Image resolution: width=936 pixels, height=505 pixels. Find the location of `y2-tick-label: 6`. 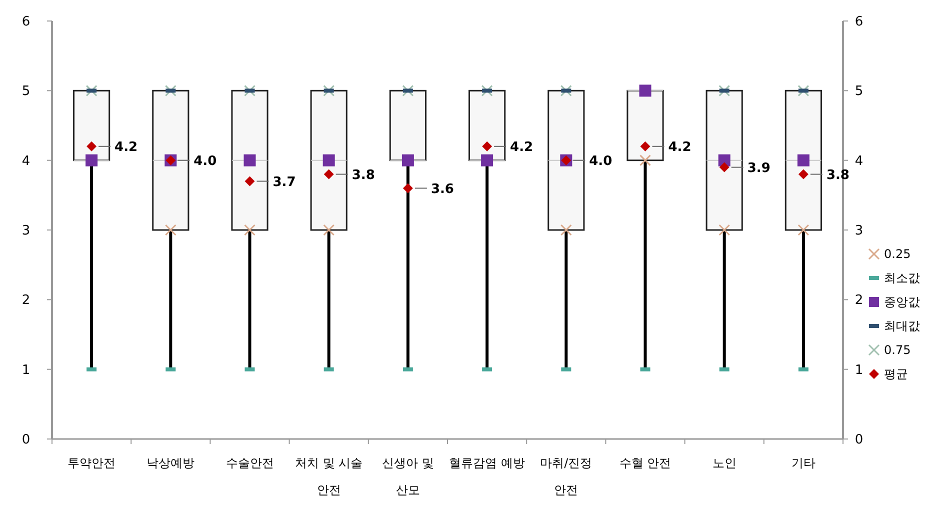

y2-tick-label: 6 is located at coordinates (859, 22).